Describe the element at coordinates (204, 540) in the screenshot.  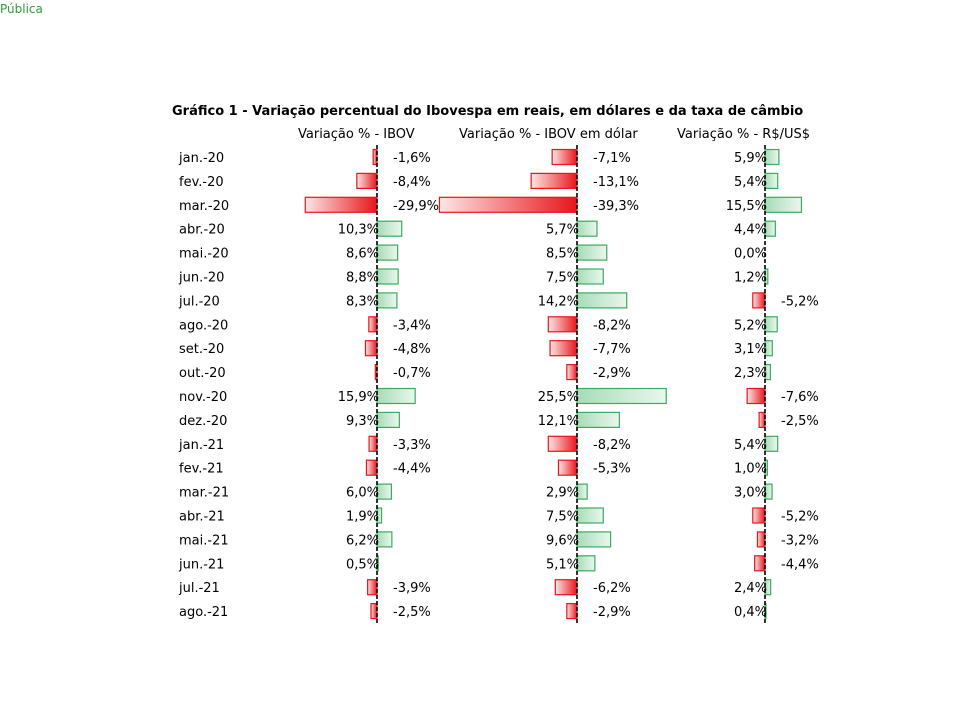
I see `month-label: mai.-21` at that location.